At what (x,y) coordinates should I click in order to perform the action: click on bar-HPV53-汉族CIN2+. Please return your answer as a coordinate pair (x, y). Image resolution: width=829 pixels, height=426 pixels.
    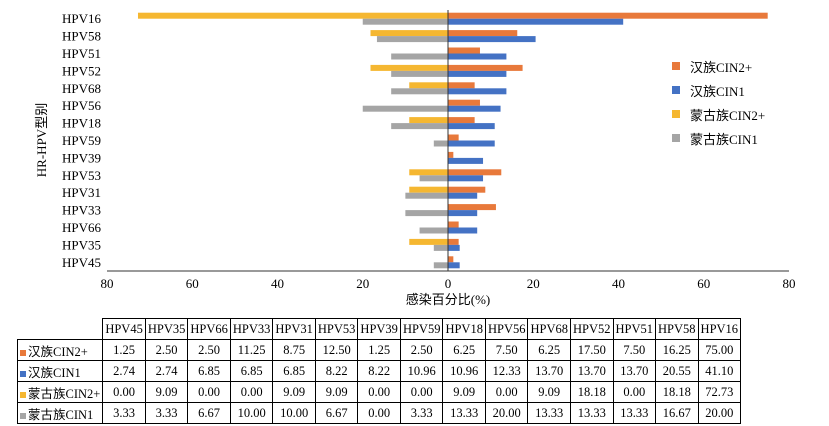
    Looking at the image, I should click on (475, 172).